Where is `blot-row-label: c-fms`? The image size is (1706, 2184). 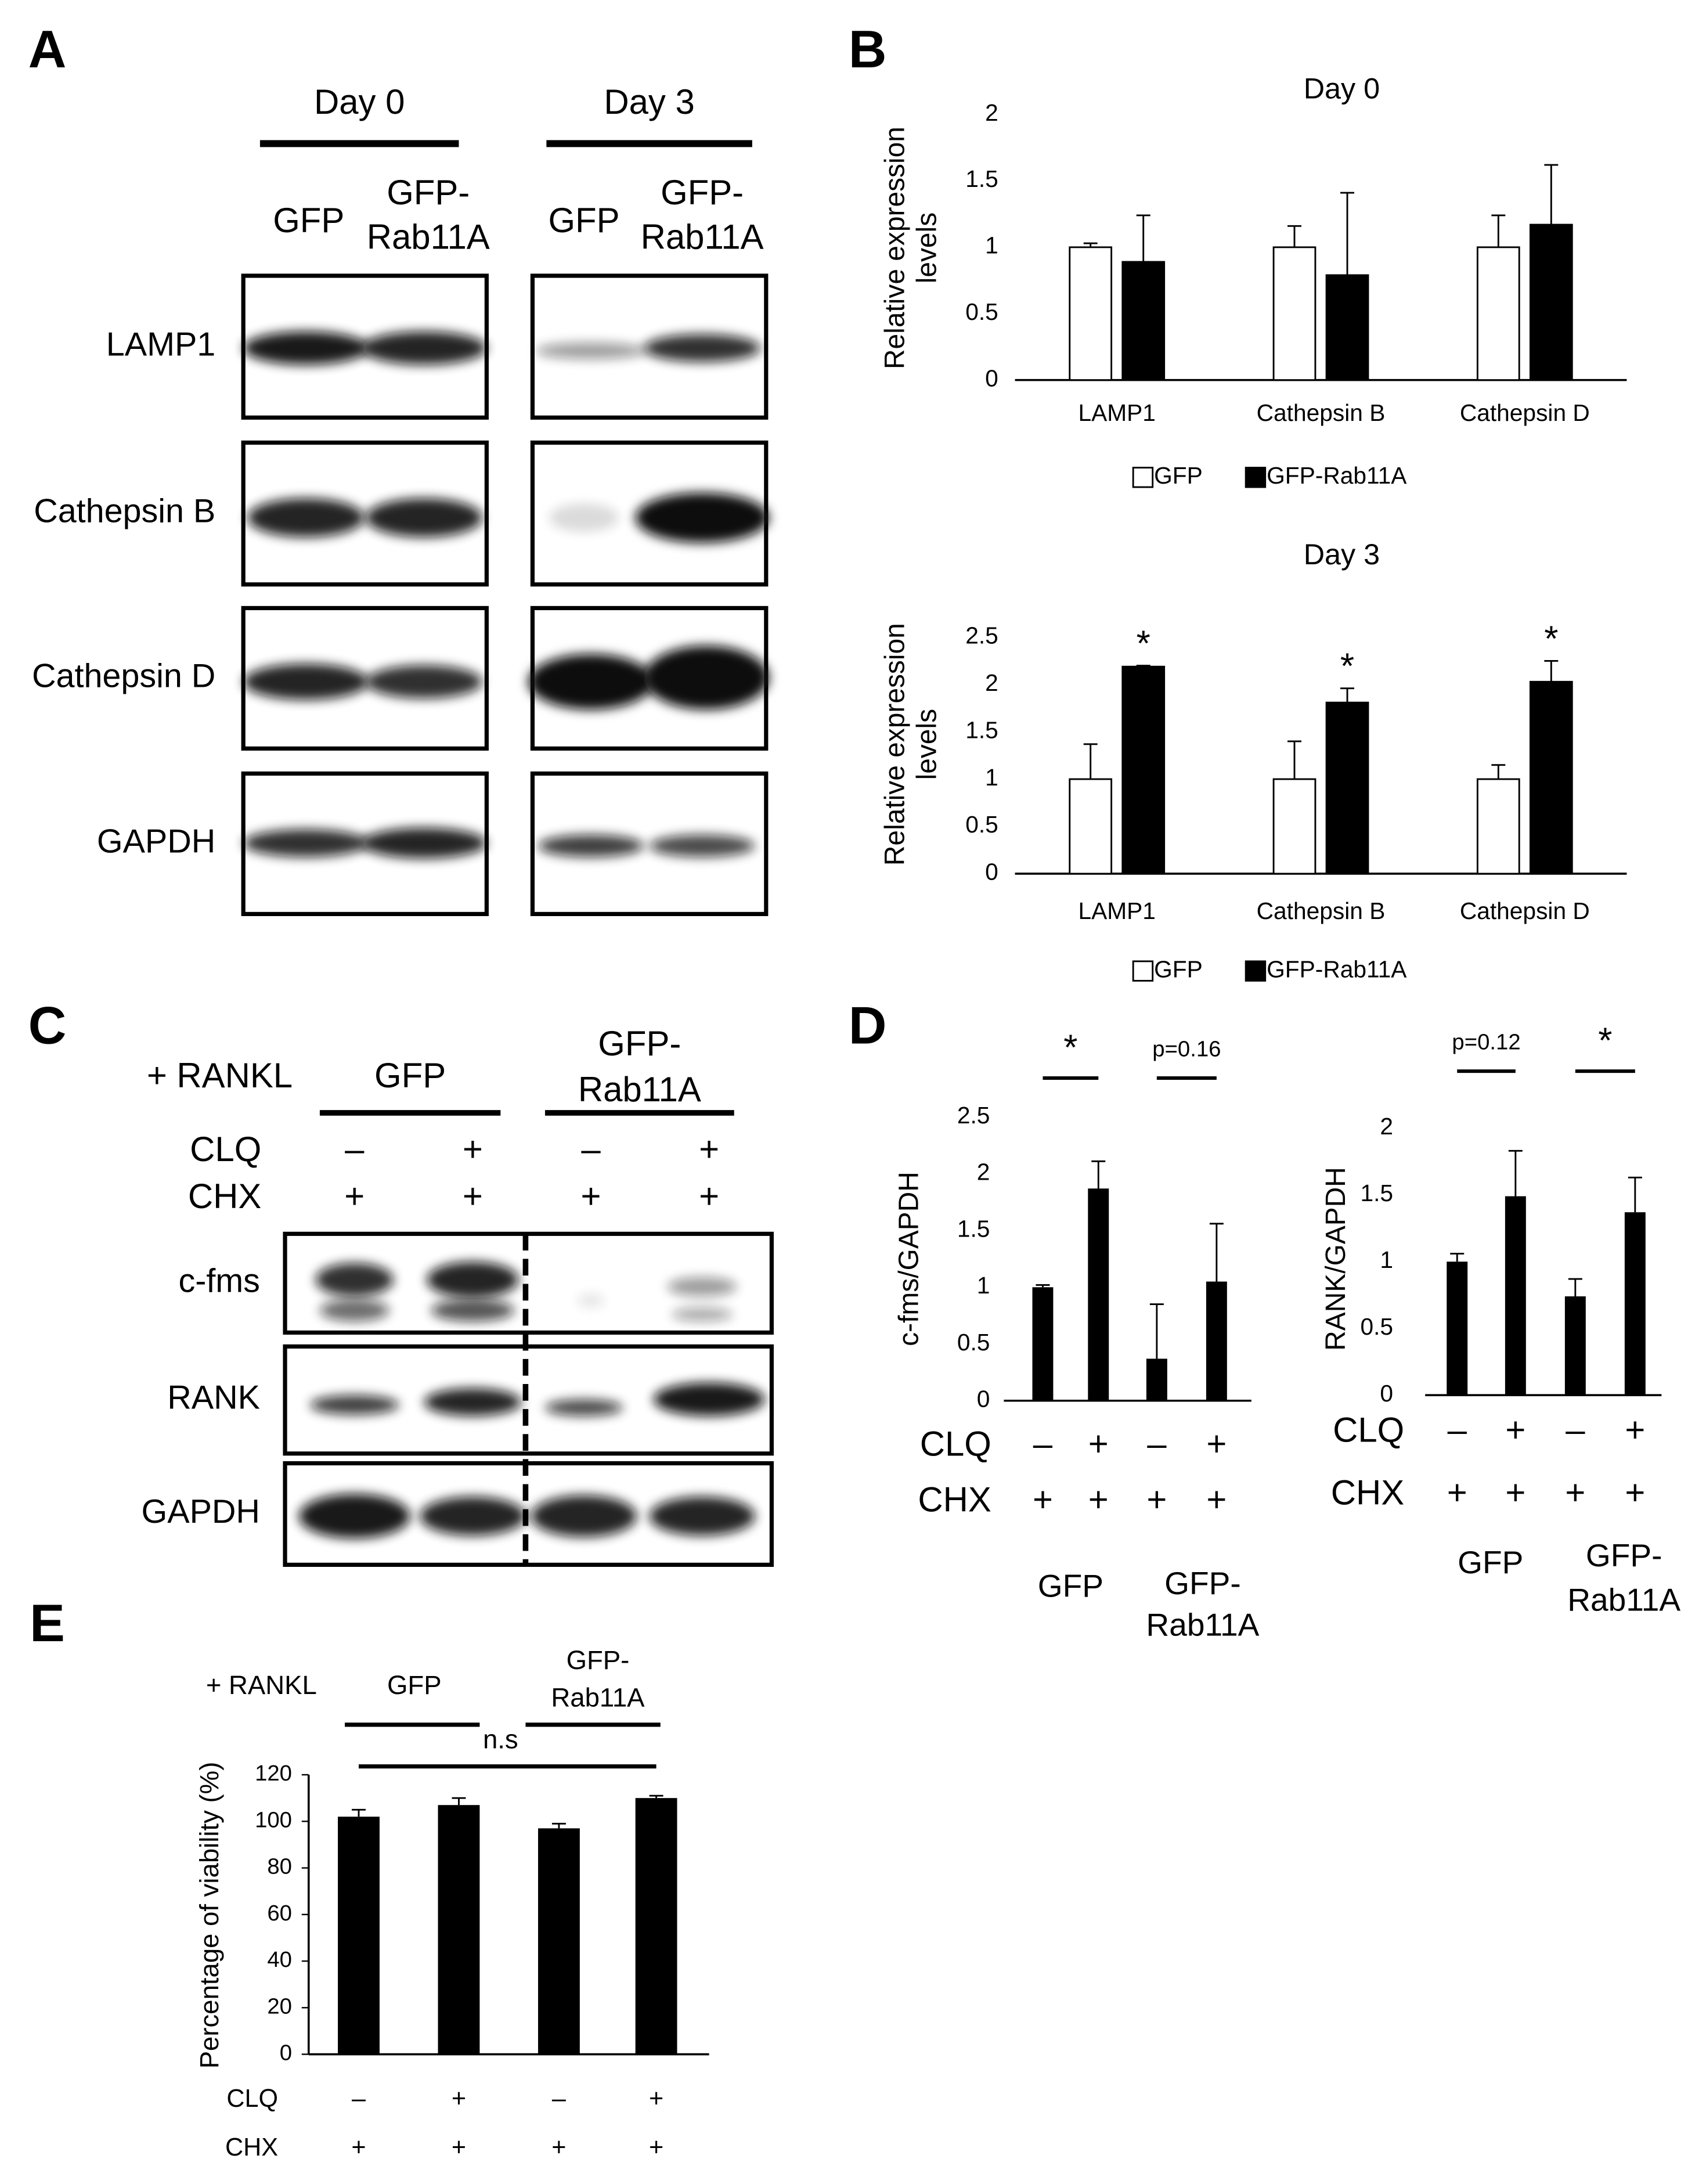
blot-row-label: c-fms is located at coordinates (218, 1281).